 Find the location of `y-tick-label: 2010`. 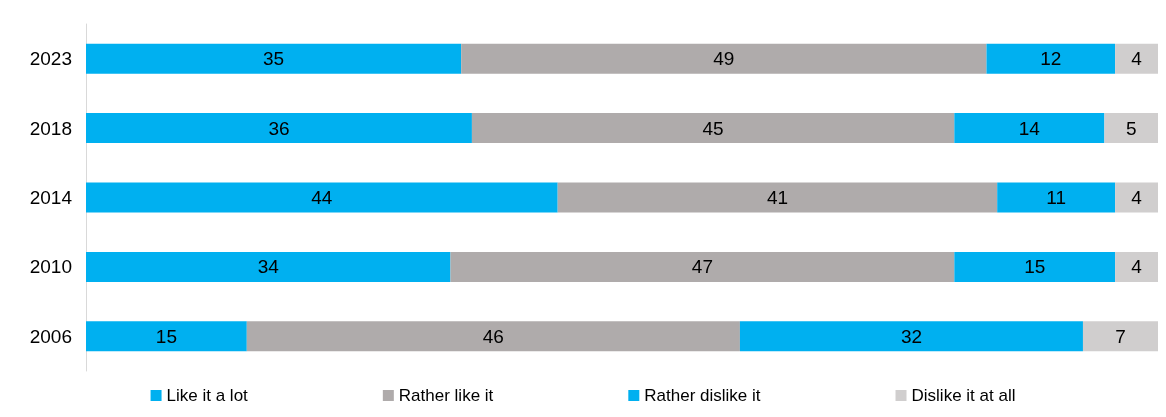

y-tick-label: 2010 is located at coordinates (50, 267).